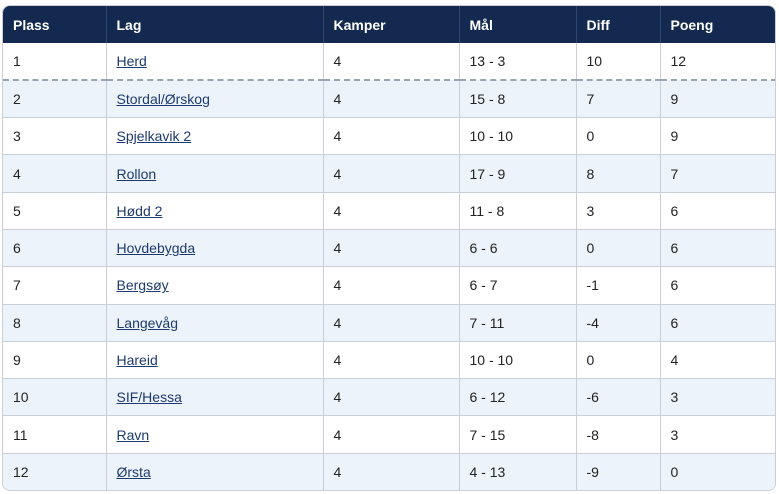 This screenshot has width=779, height=494. What do you see at coordinates (518, 99) in the screenshot?
I see `cell-maal: 15 - 8` at bounding box center [518, 99].